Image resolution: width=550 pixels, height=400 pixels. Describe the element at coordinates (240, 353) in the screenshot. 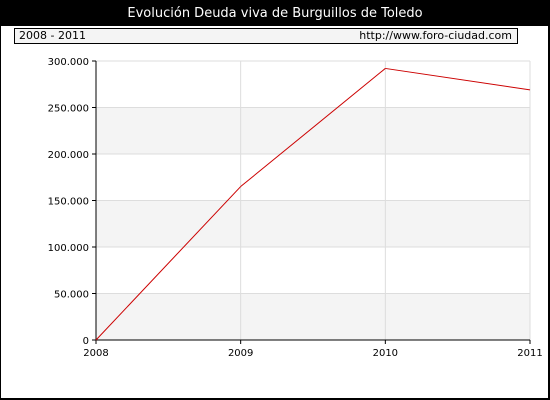

I see `x-tick-label: 2009` at that location.